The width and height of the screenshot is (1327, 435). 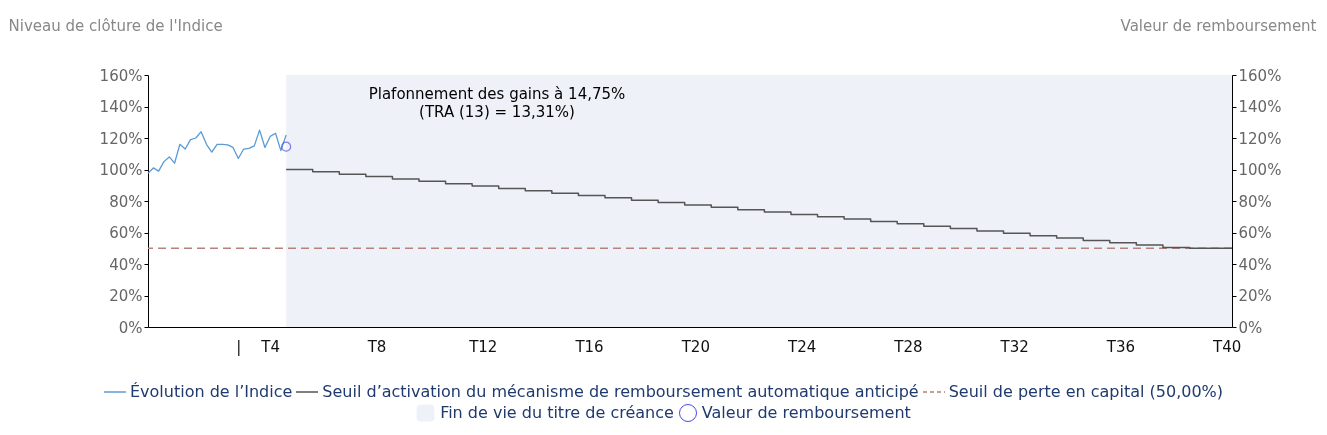 What do you see at coordinates (1255, 296) in the screenshot?
I see `y2-tick-label: 20%` at bounding box center [1255, 296].